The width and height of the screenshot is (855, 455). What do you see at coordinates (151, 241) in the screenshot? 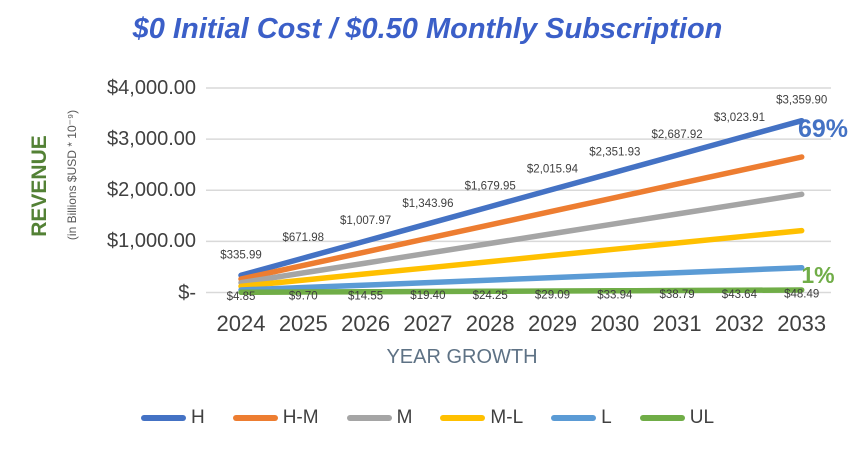
I see `y-tick-label: $1,000.00` at bounding box center [151, 241].